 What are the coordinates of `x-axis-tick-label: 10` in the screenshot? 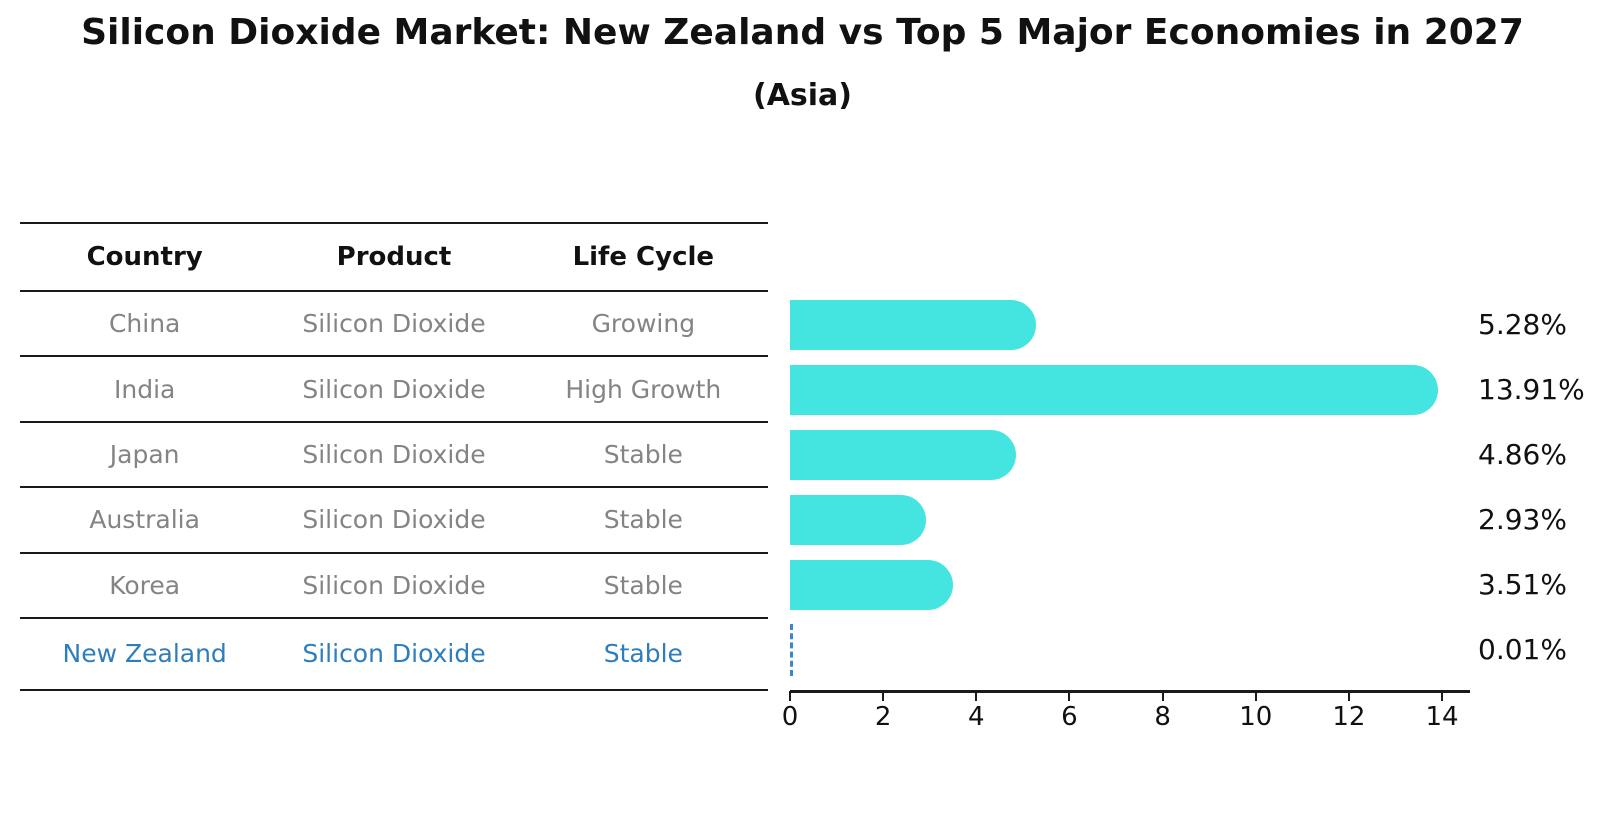 It's located at (1256, 717).